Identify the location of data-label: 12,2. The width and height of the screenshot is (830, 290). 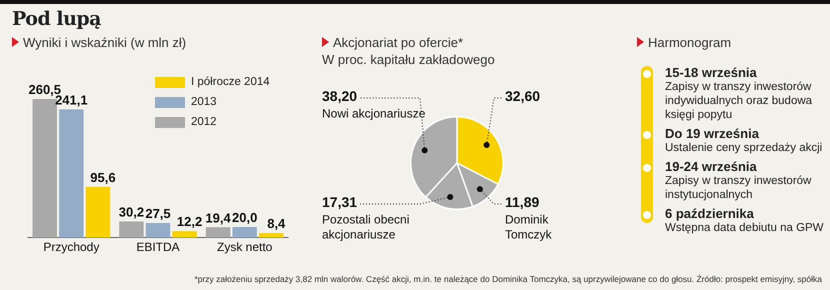
(189, 222).